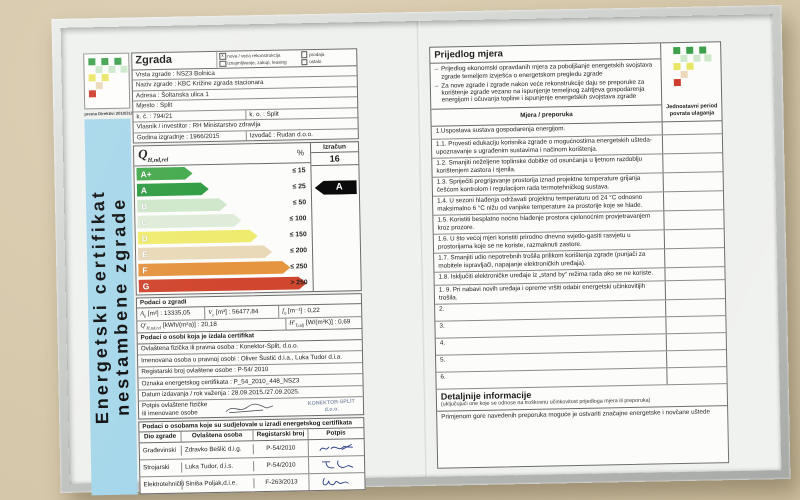 This screenshot has width=800, height=500. I want to click on scale-limit: > 250, so click(299, 283).